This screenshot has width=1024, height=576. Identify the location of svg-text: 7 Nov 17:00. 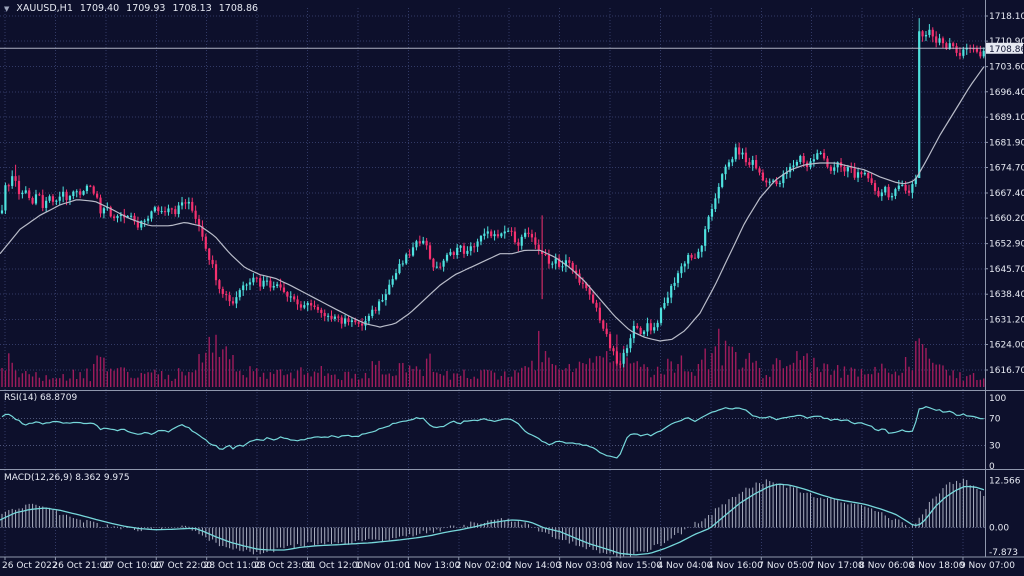
(836, 566).